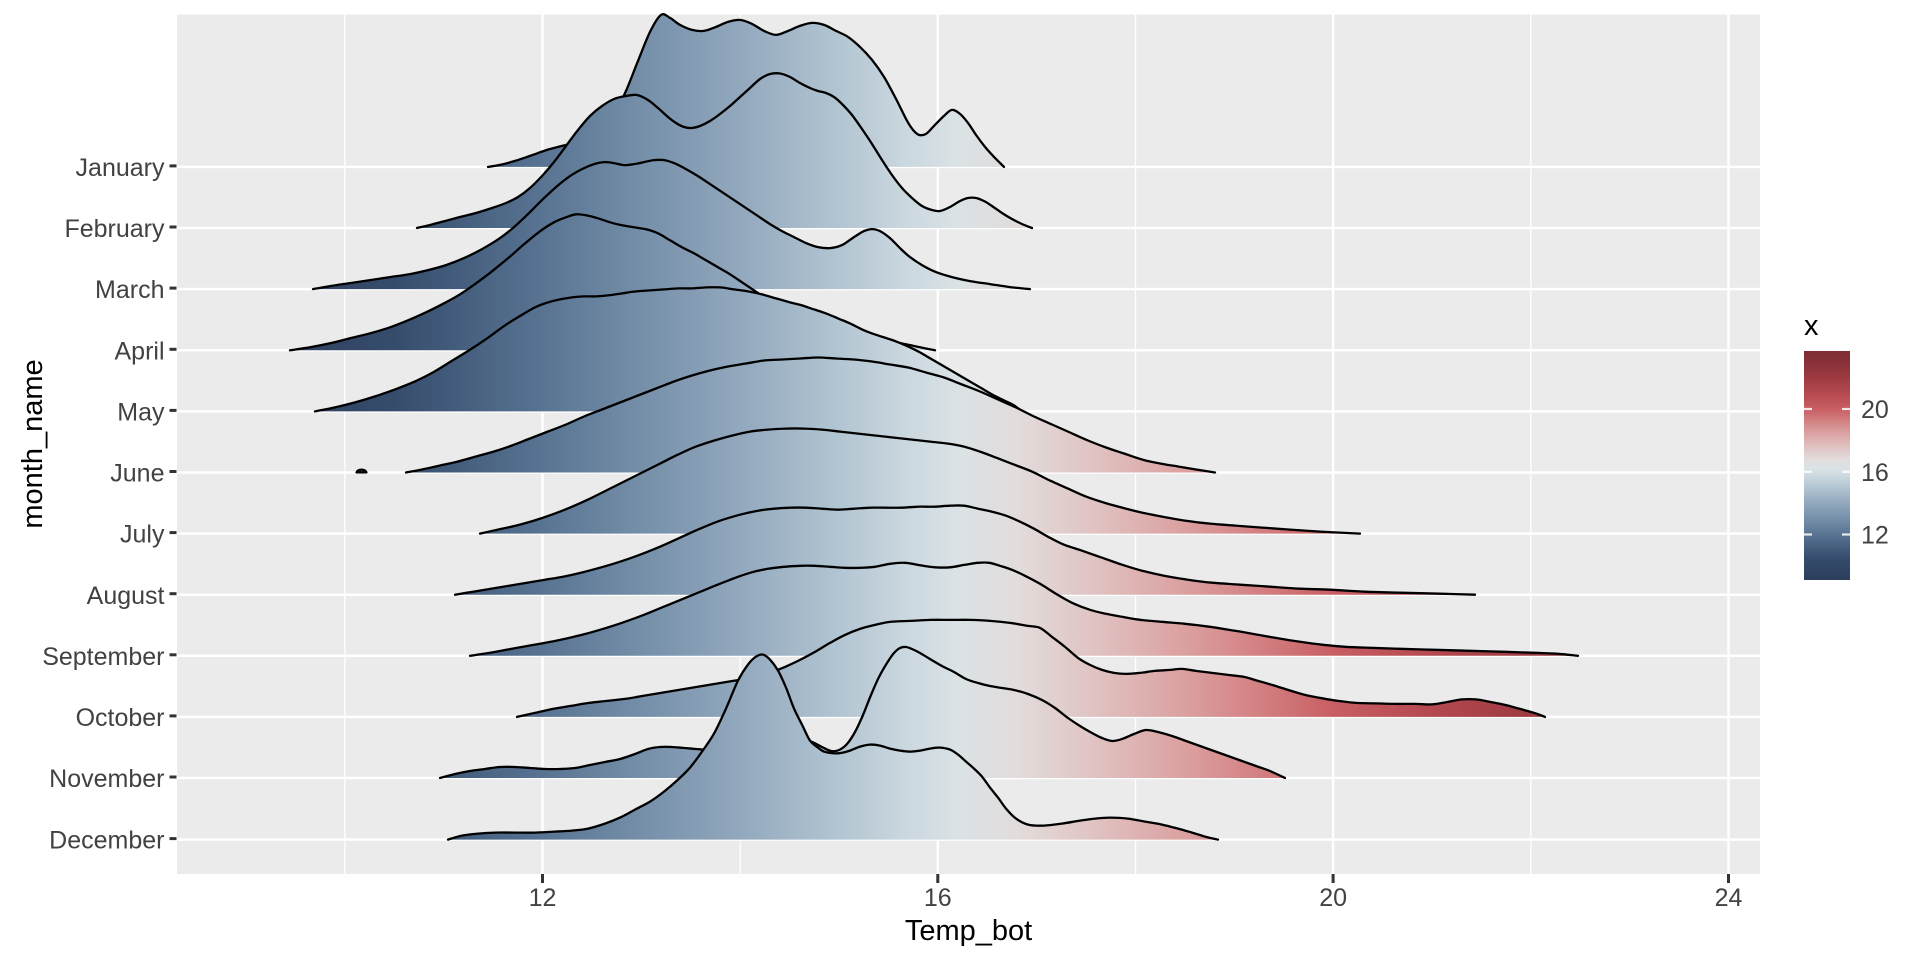 The height and width of the screenshot is (965, 1920). Describe the element at coordinates (106, 841) in the screenshot. I see `svg-text: December` at that location.